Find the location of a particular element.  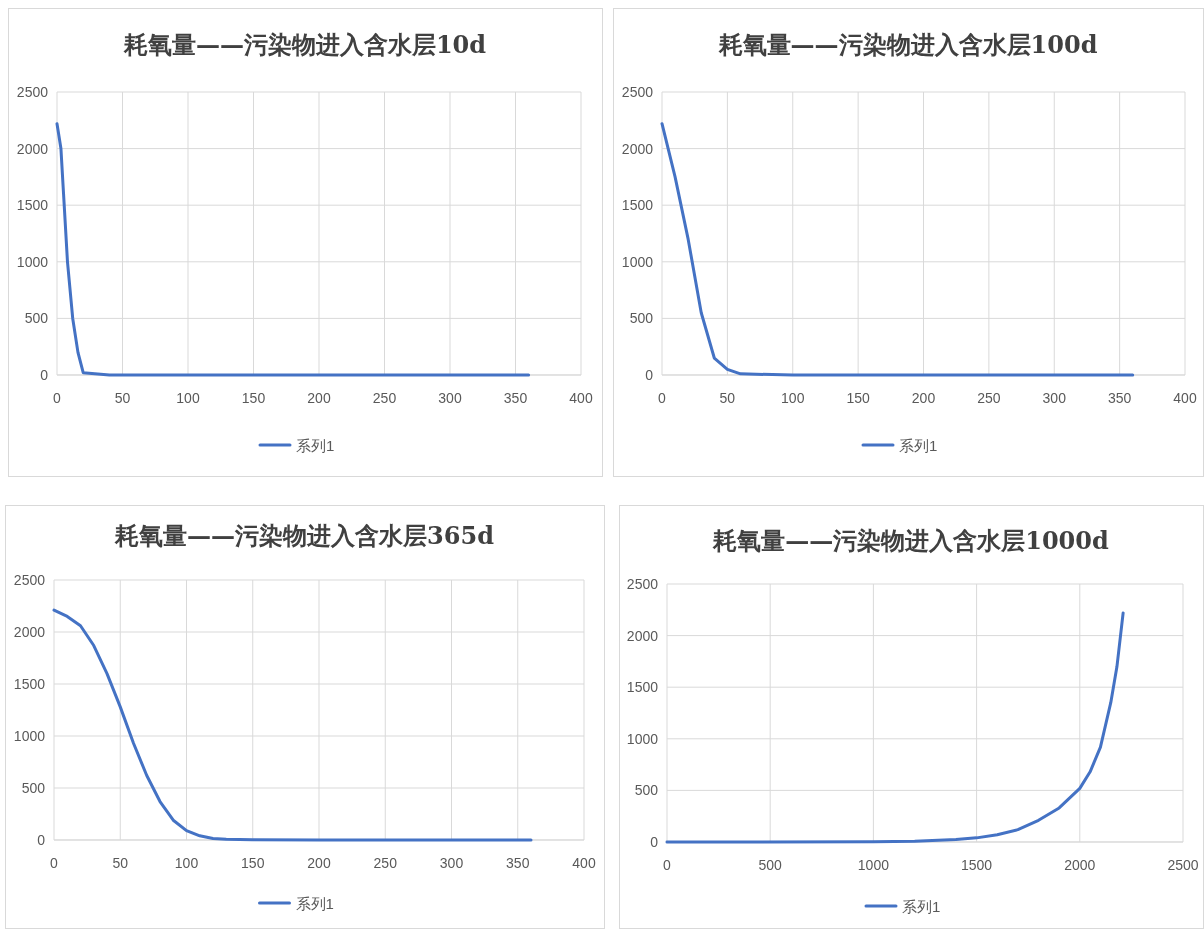

x-tick-label: 500 is located at coordinates (770, 865).